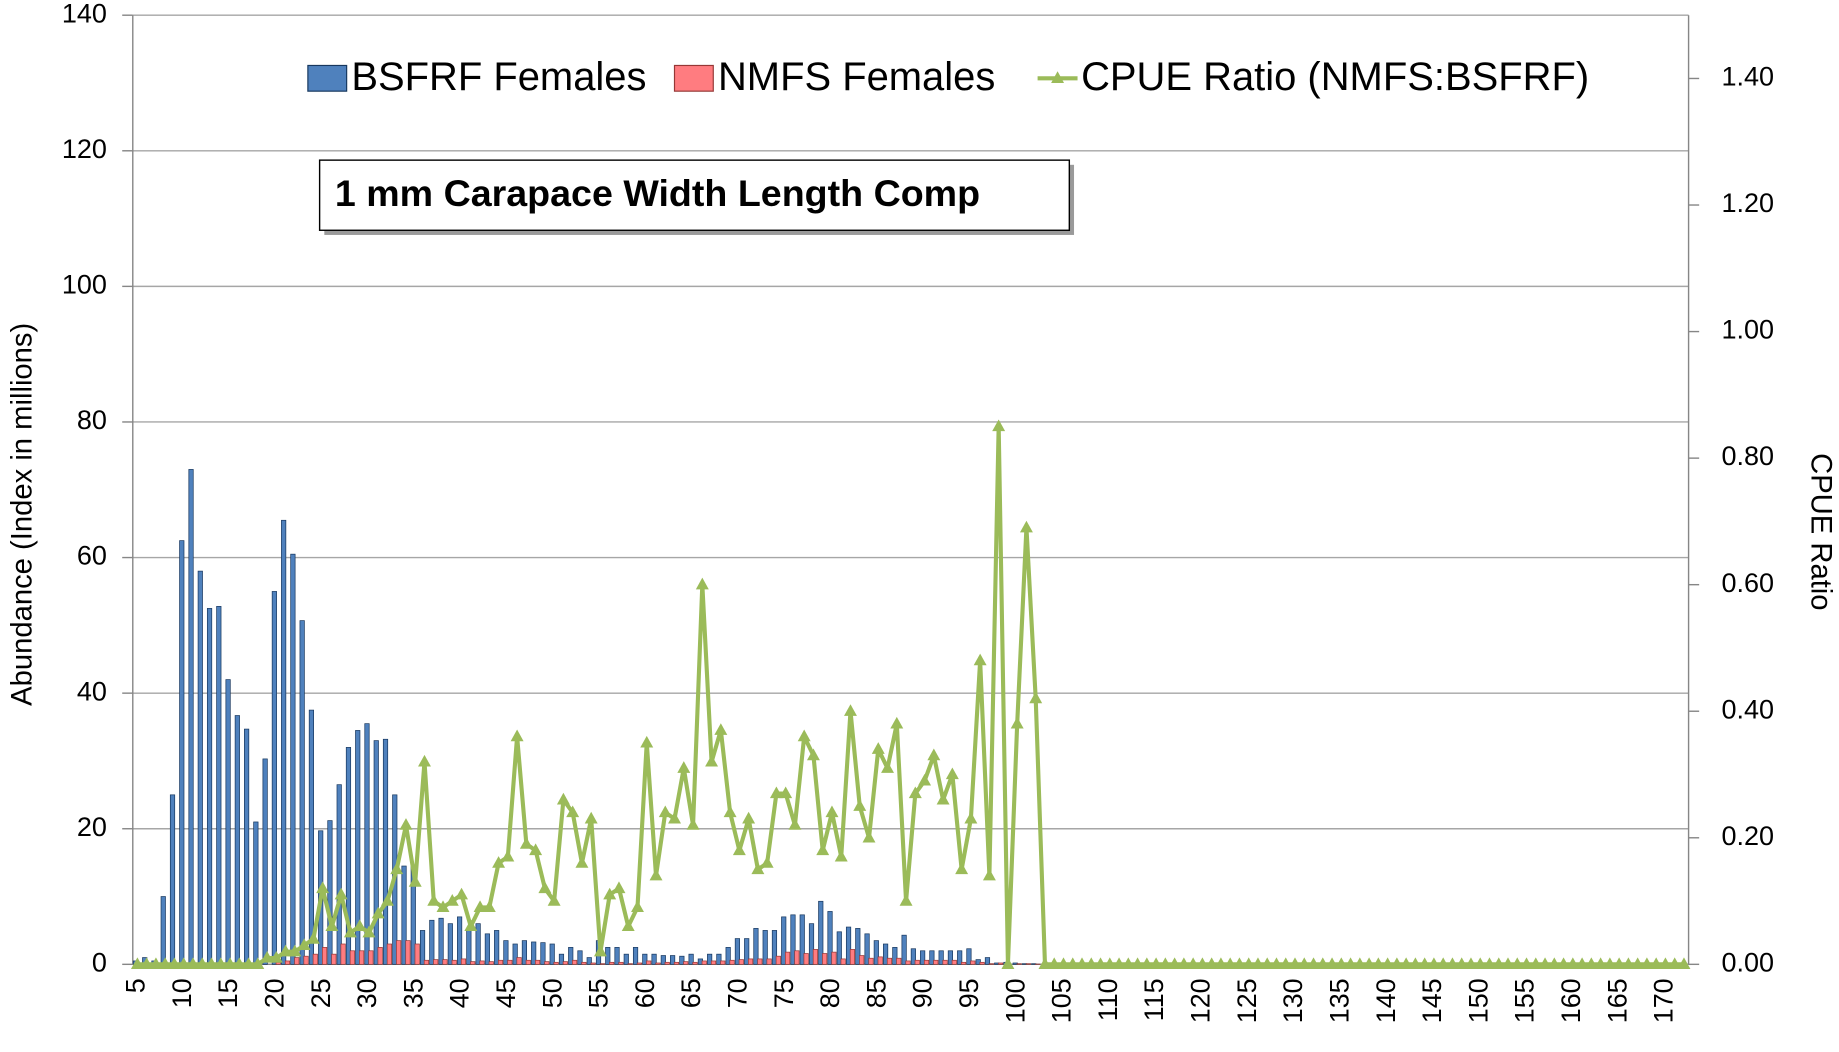 The image size is (1839, 1052). I want to click on y2-tick-label: 0.80, so click(1747, 456).